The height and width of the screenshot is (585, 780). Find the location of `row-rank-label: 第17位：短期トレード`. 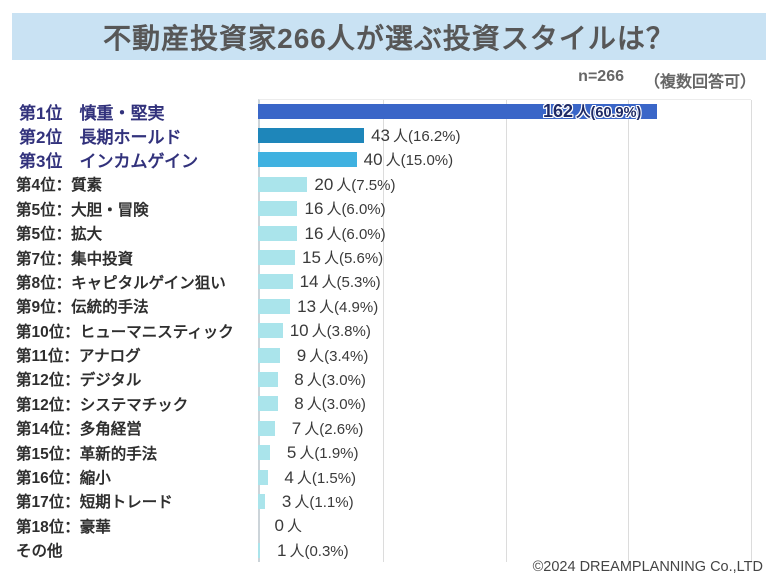

row-rank-label: 第17位：短期トレード is located at coordinates (94, 503).